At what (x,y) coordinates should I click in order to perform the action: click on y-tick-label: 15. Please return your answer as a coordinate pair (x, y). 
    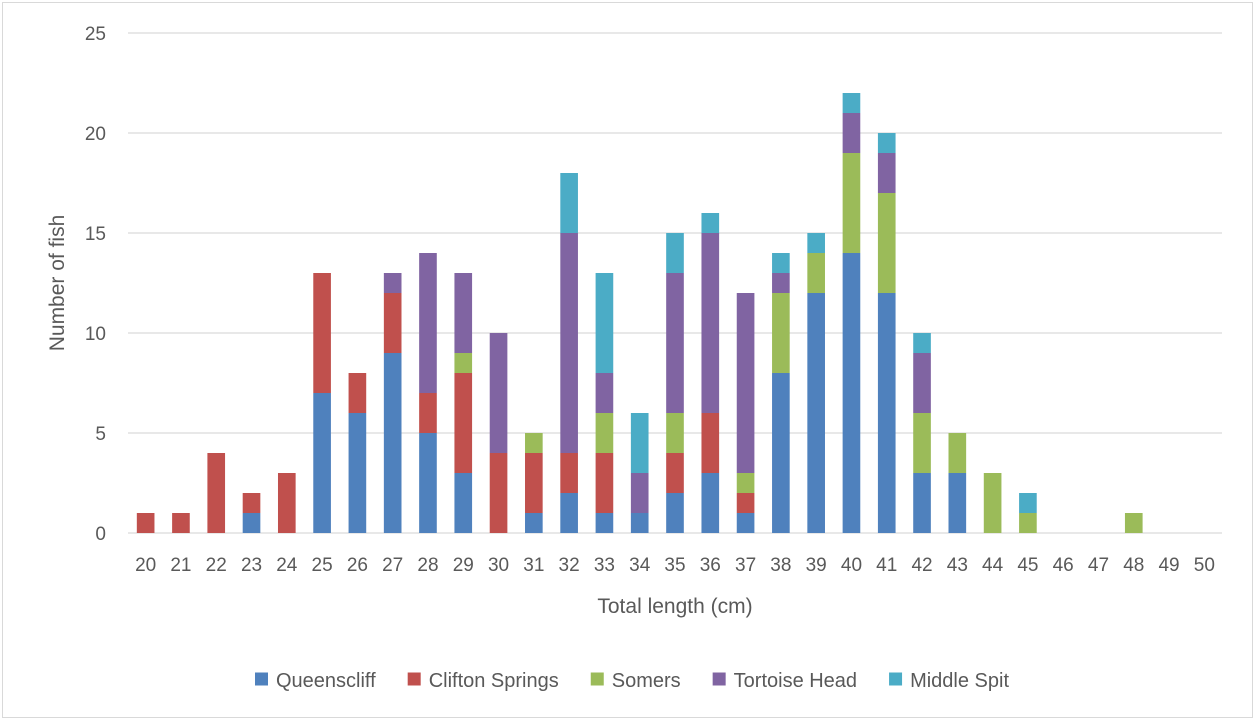
    Looking at the image, I should click on (95, 234).